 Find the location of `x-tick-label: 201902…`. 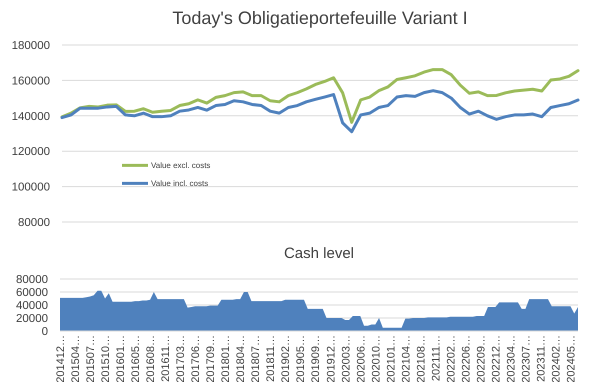

x-tick-label: 201902… is located at coordinates (286, 358).